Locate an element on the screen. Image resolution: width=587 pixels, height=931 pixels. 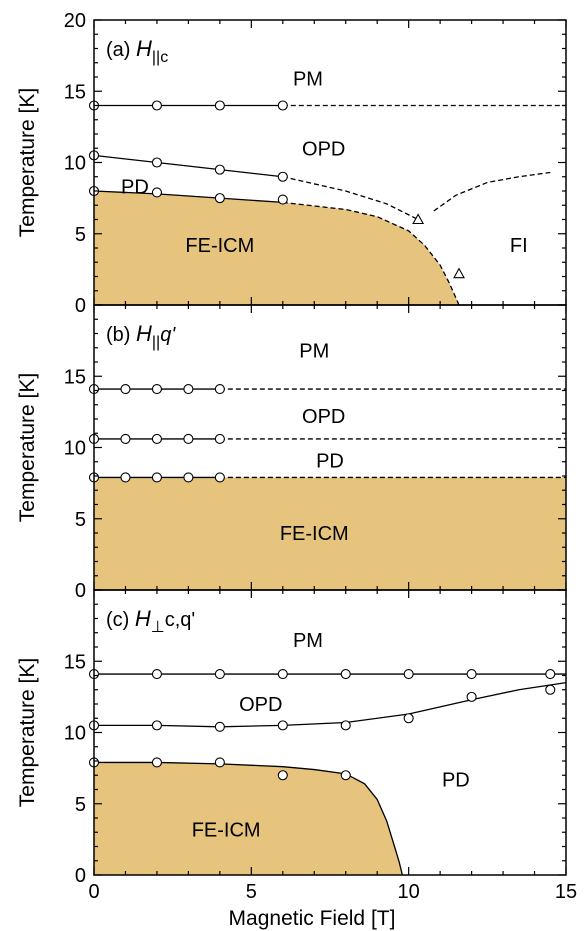
panel-label: (a) H||c is located at coordinates (137, 51).